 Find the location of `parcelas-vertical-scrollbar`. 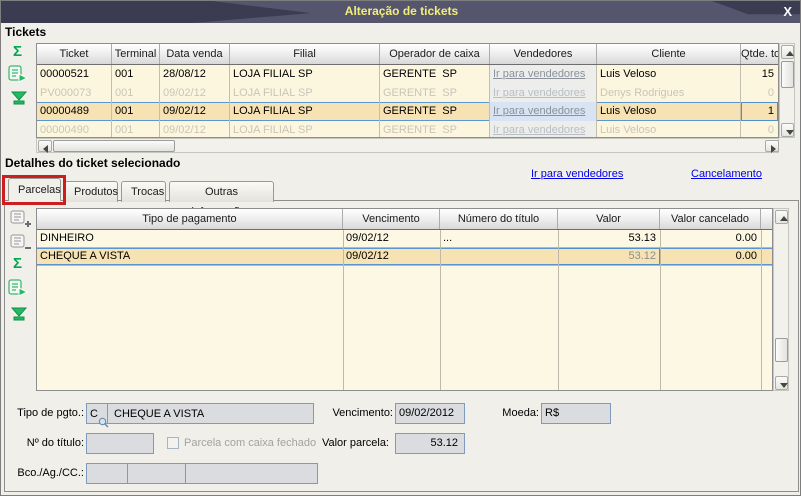

parcelas-vertical-scrollbar is located at coordinates (781, 299).